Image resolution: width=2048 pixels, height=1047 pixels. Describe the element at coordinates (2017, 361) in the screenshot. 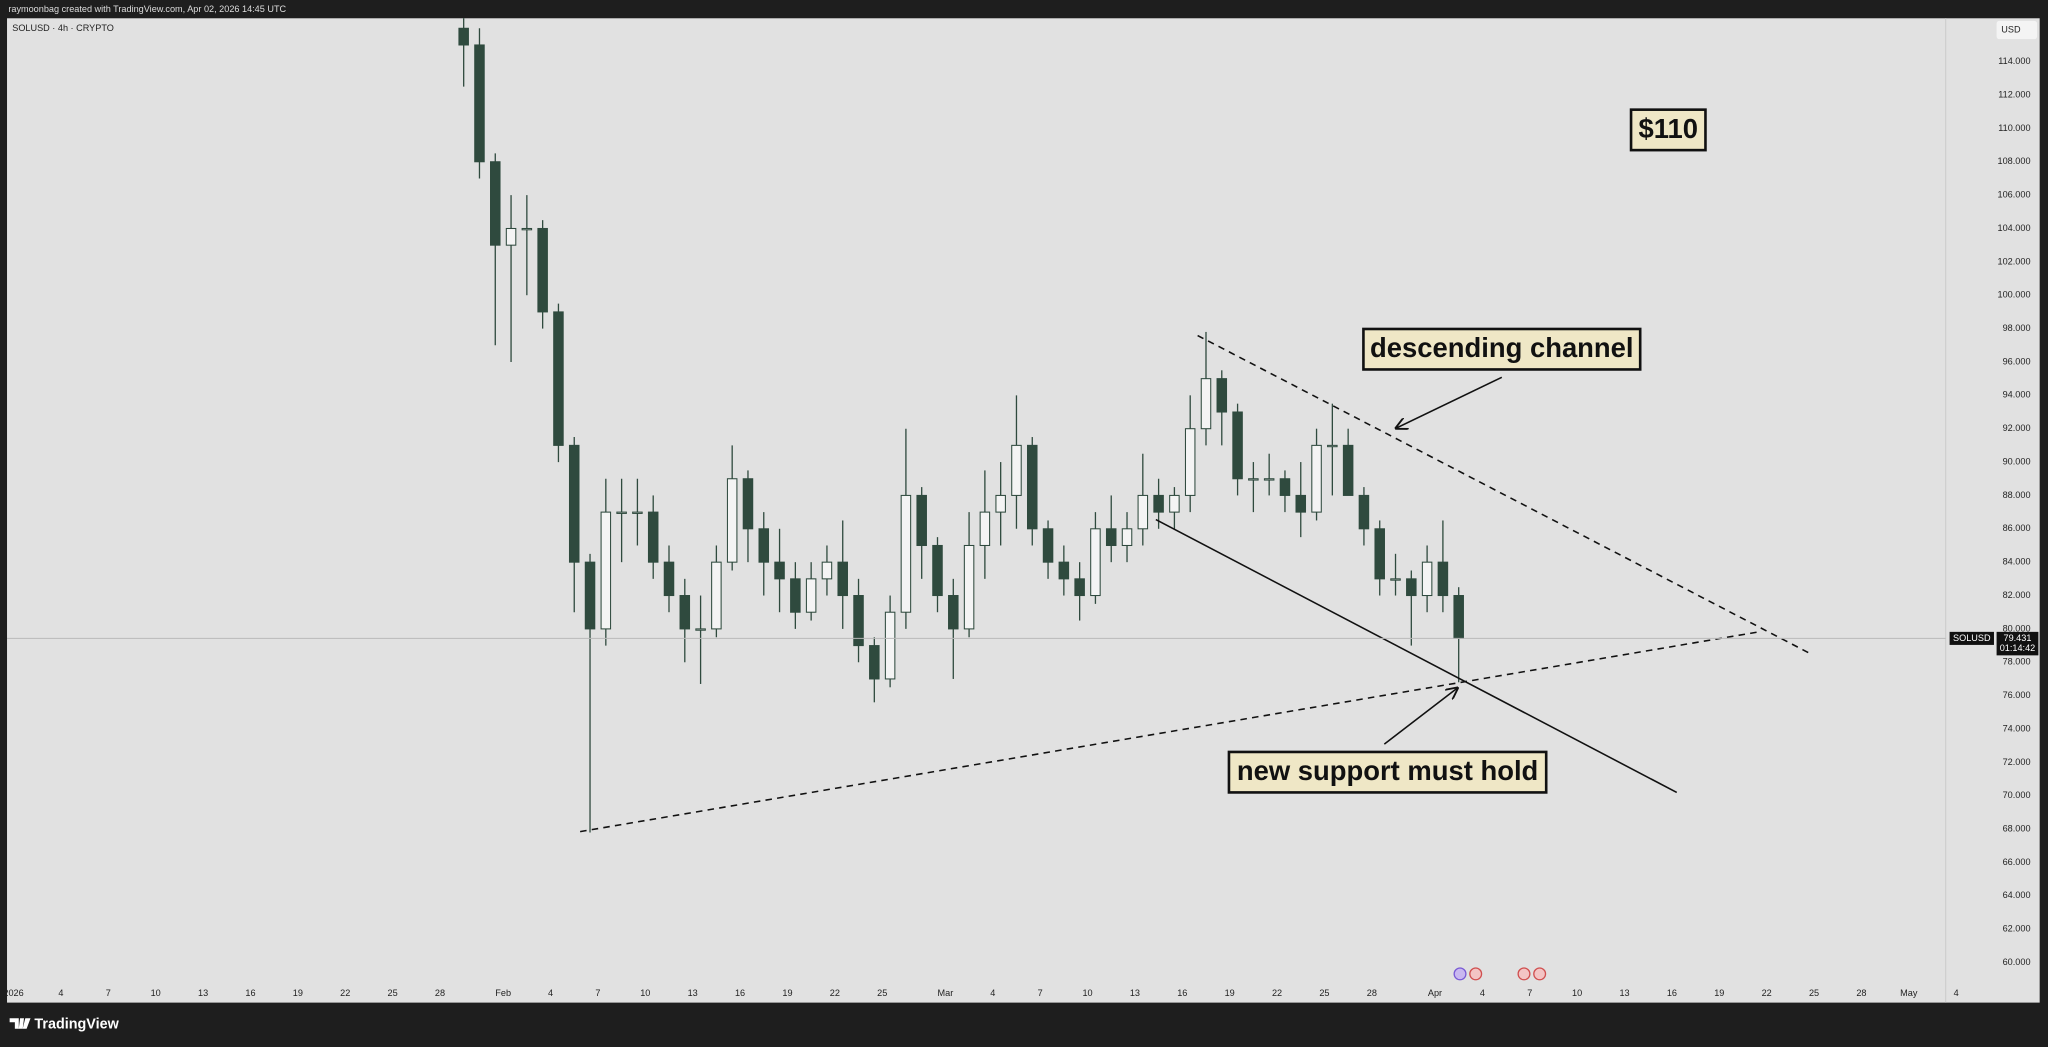

I see `y-tick-label: 96.000` at that location.